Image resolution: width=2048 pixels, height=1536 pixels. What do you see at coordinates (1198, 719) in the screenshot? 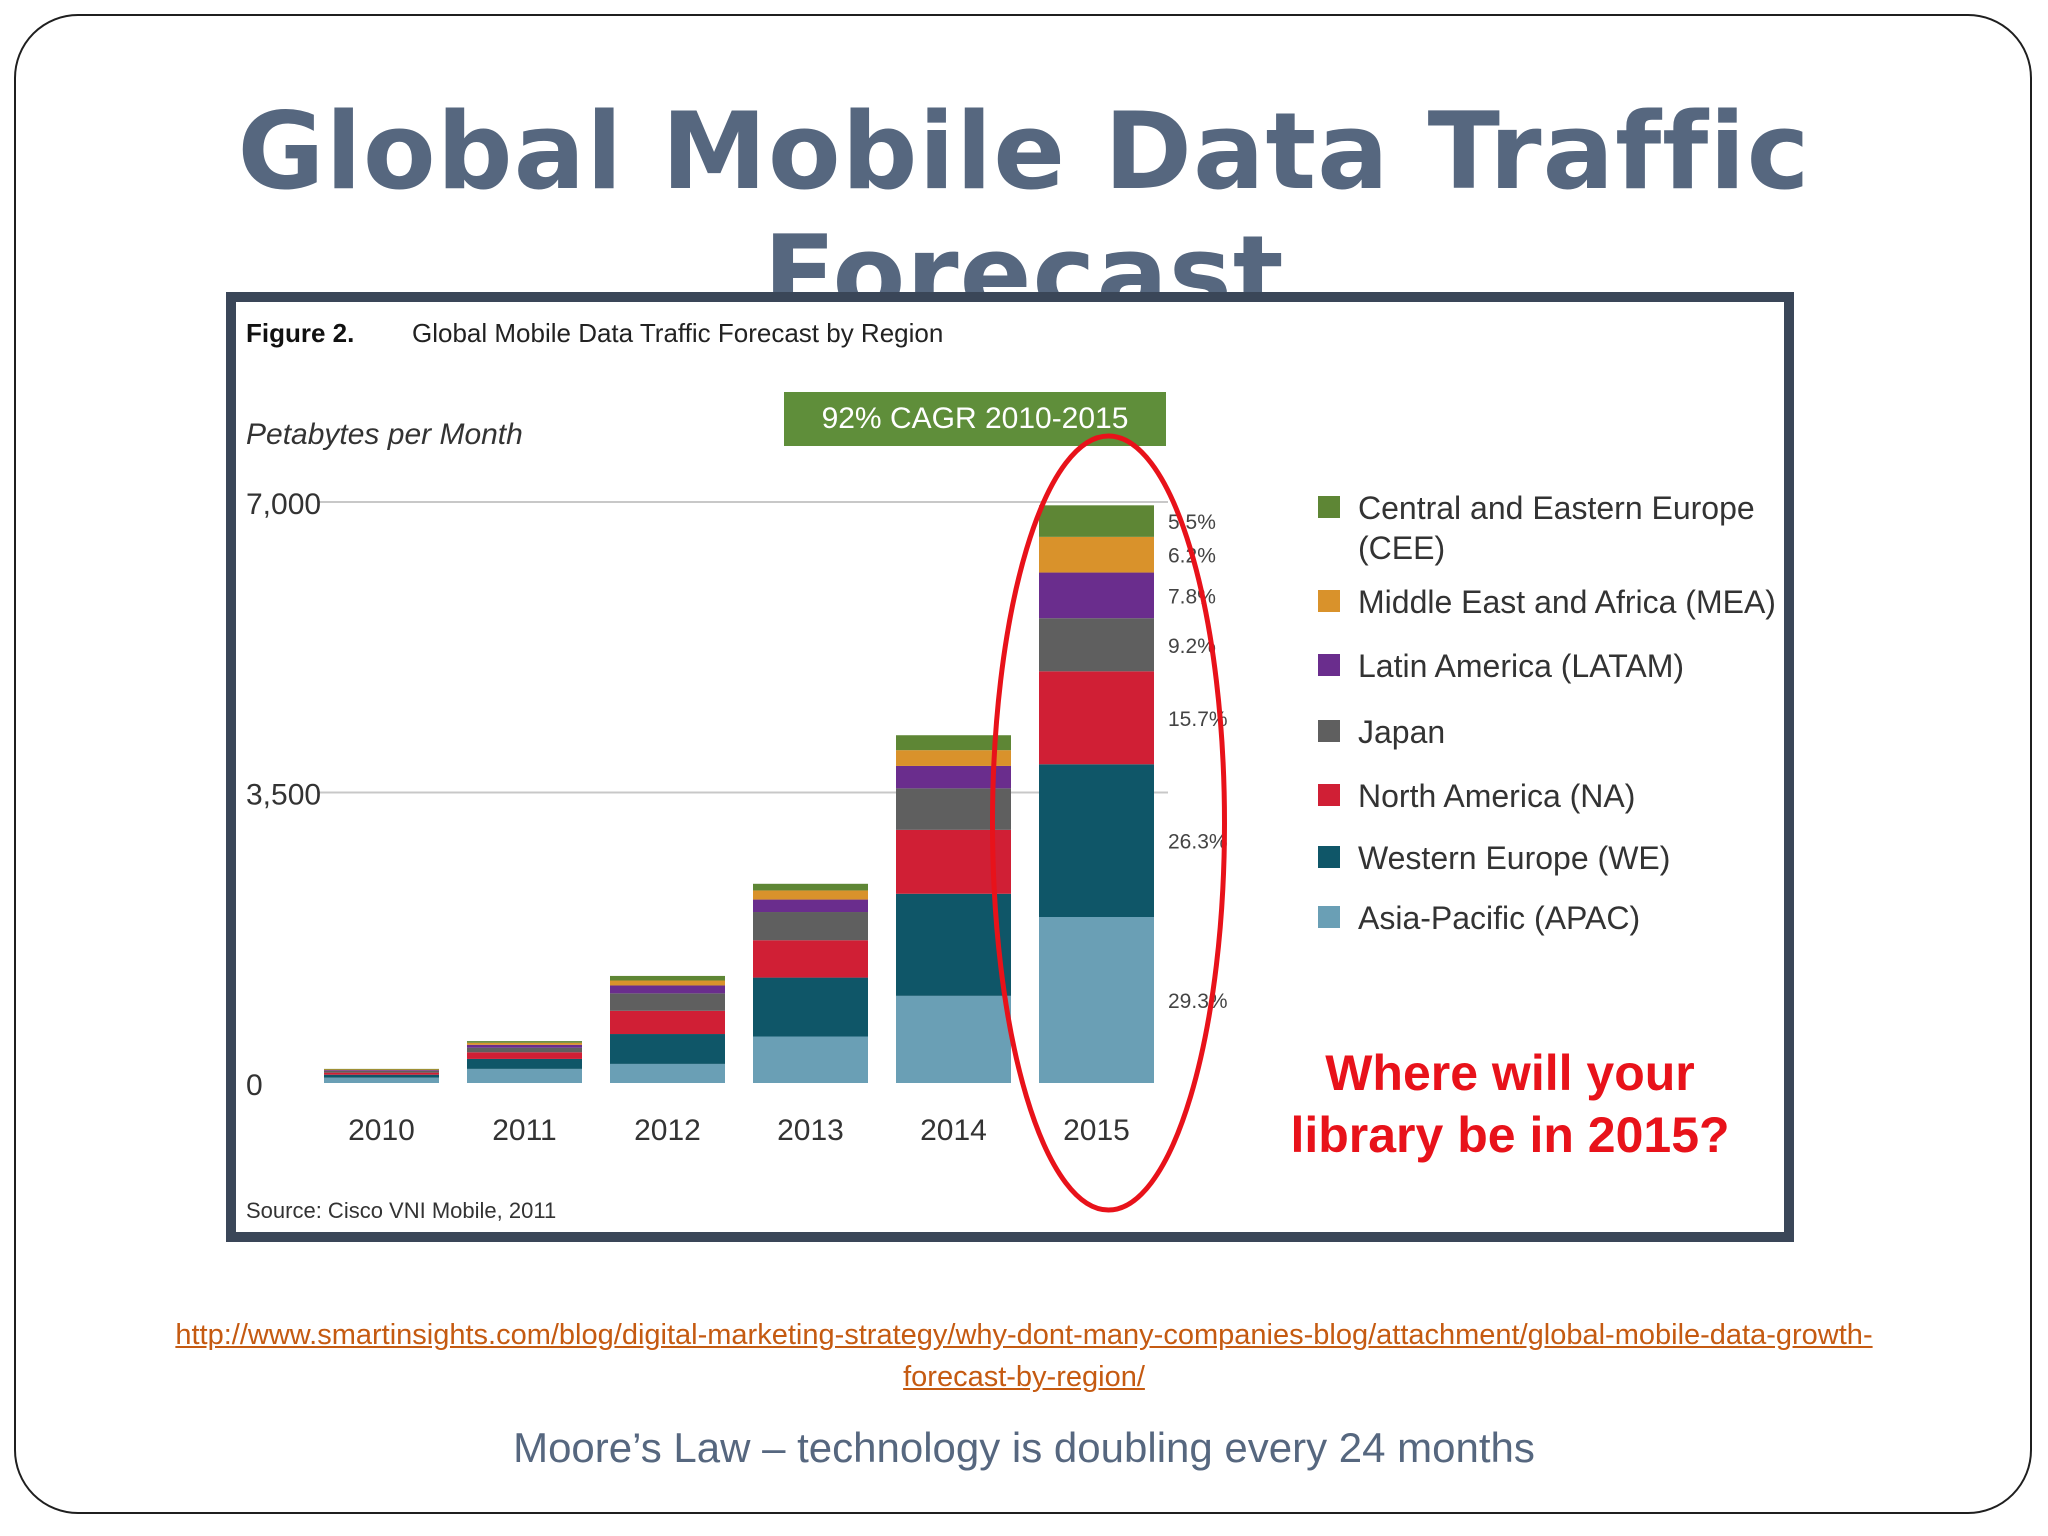
I see `data-label: 15.7%` at bounding box center [1198, 719].